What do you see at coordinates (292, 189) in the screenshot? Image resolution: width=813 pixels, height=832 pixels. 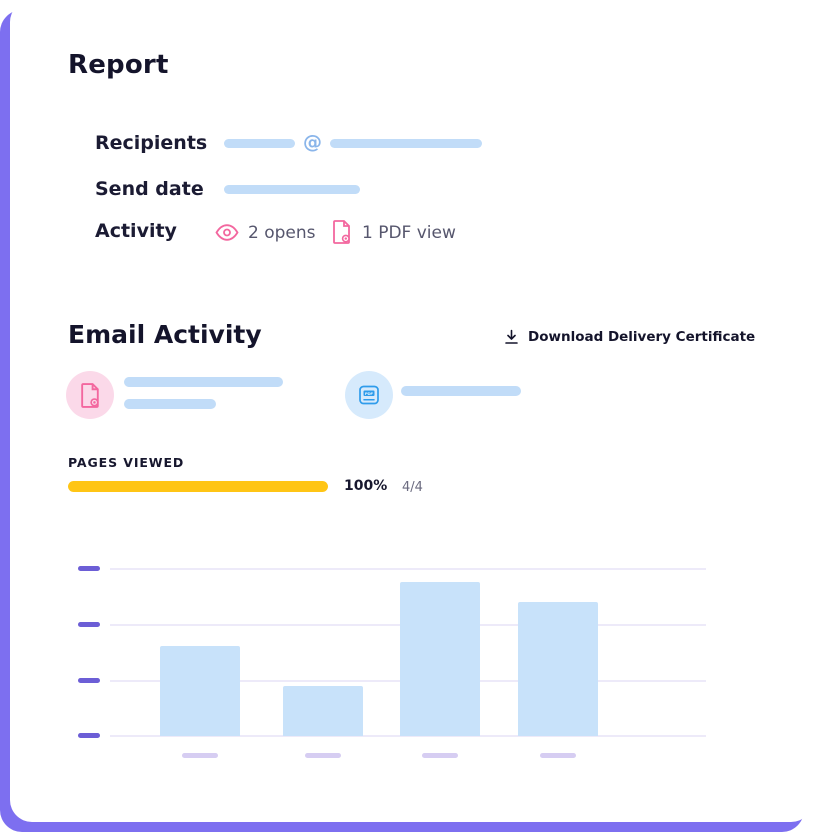 I see `redacted-send-date` at bounding box center [292, 189].